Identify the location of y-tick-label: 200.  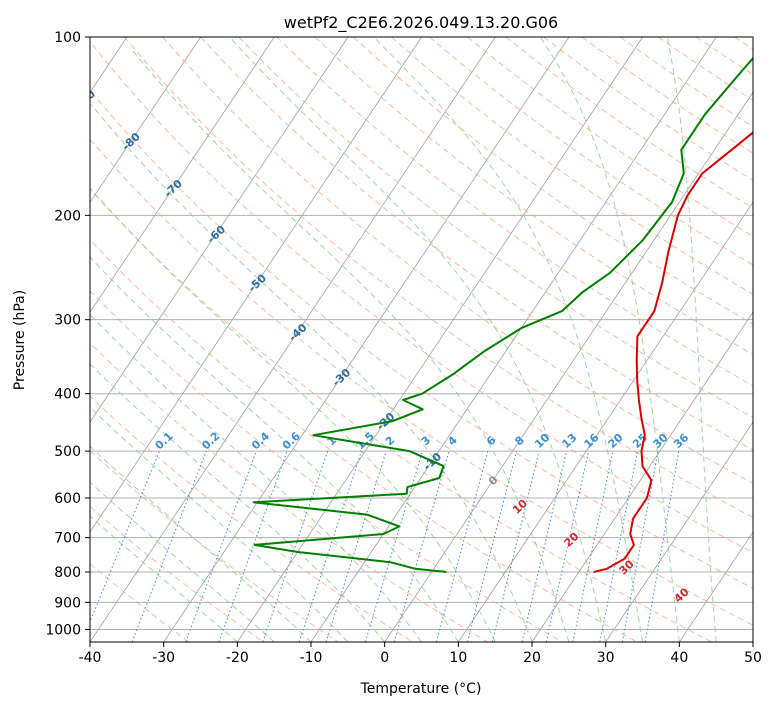
(67, 216).